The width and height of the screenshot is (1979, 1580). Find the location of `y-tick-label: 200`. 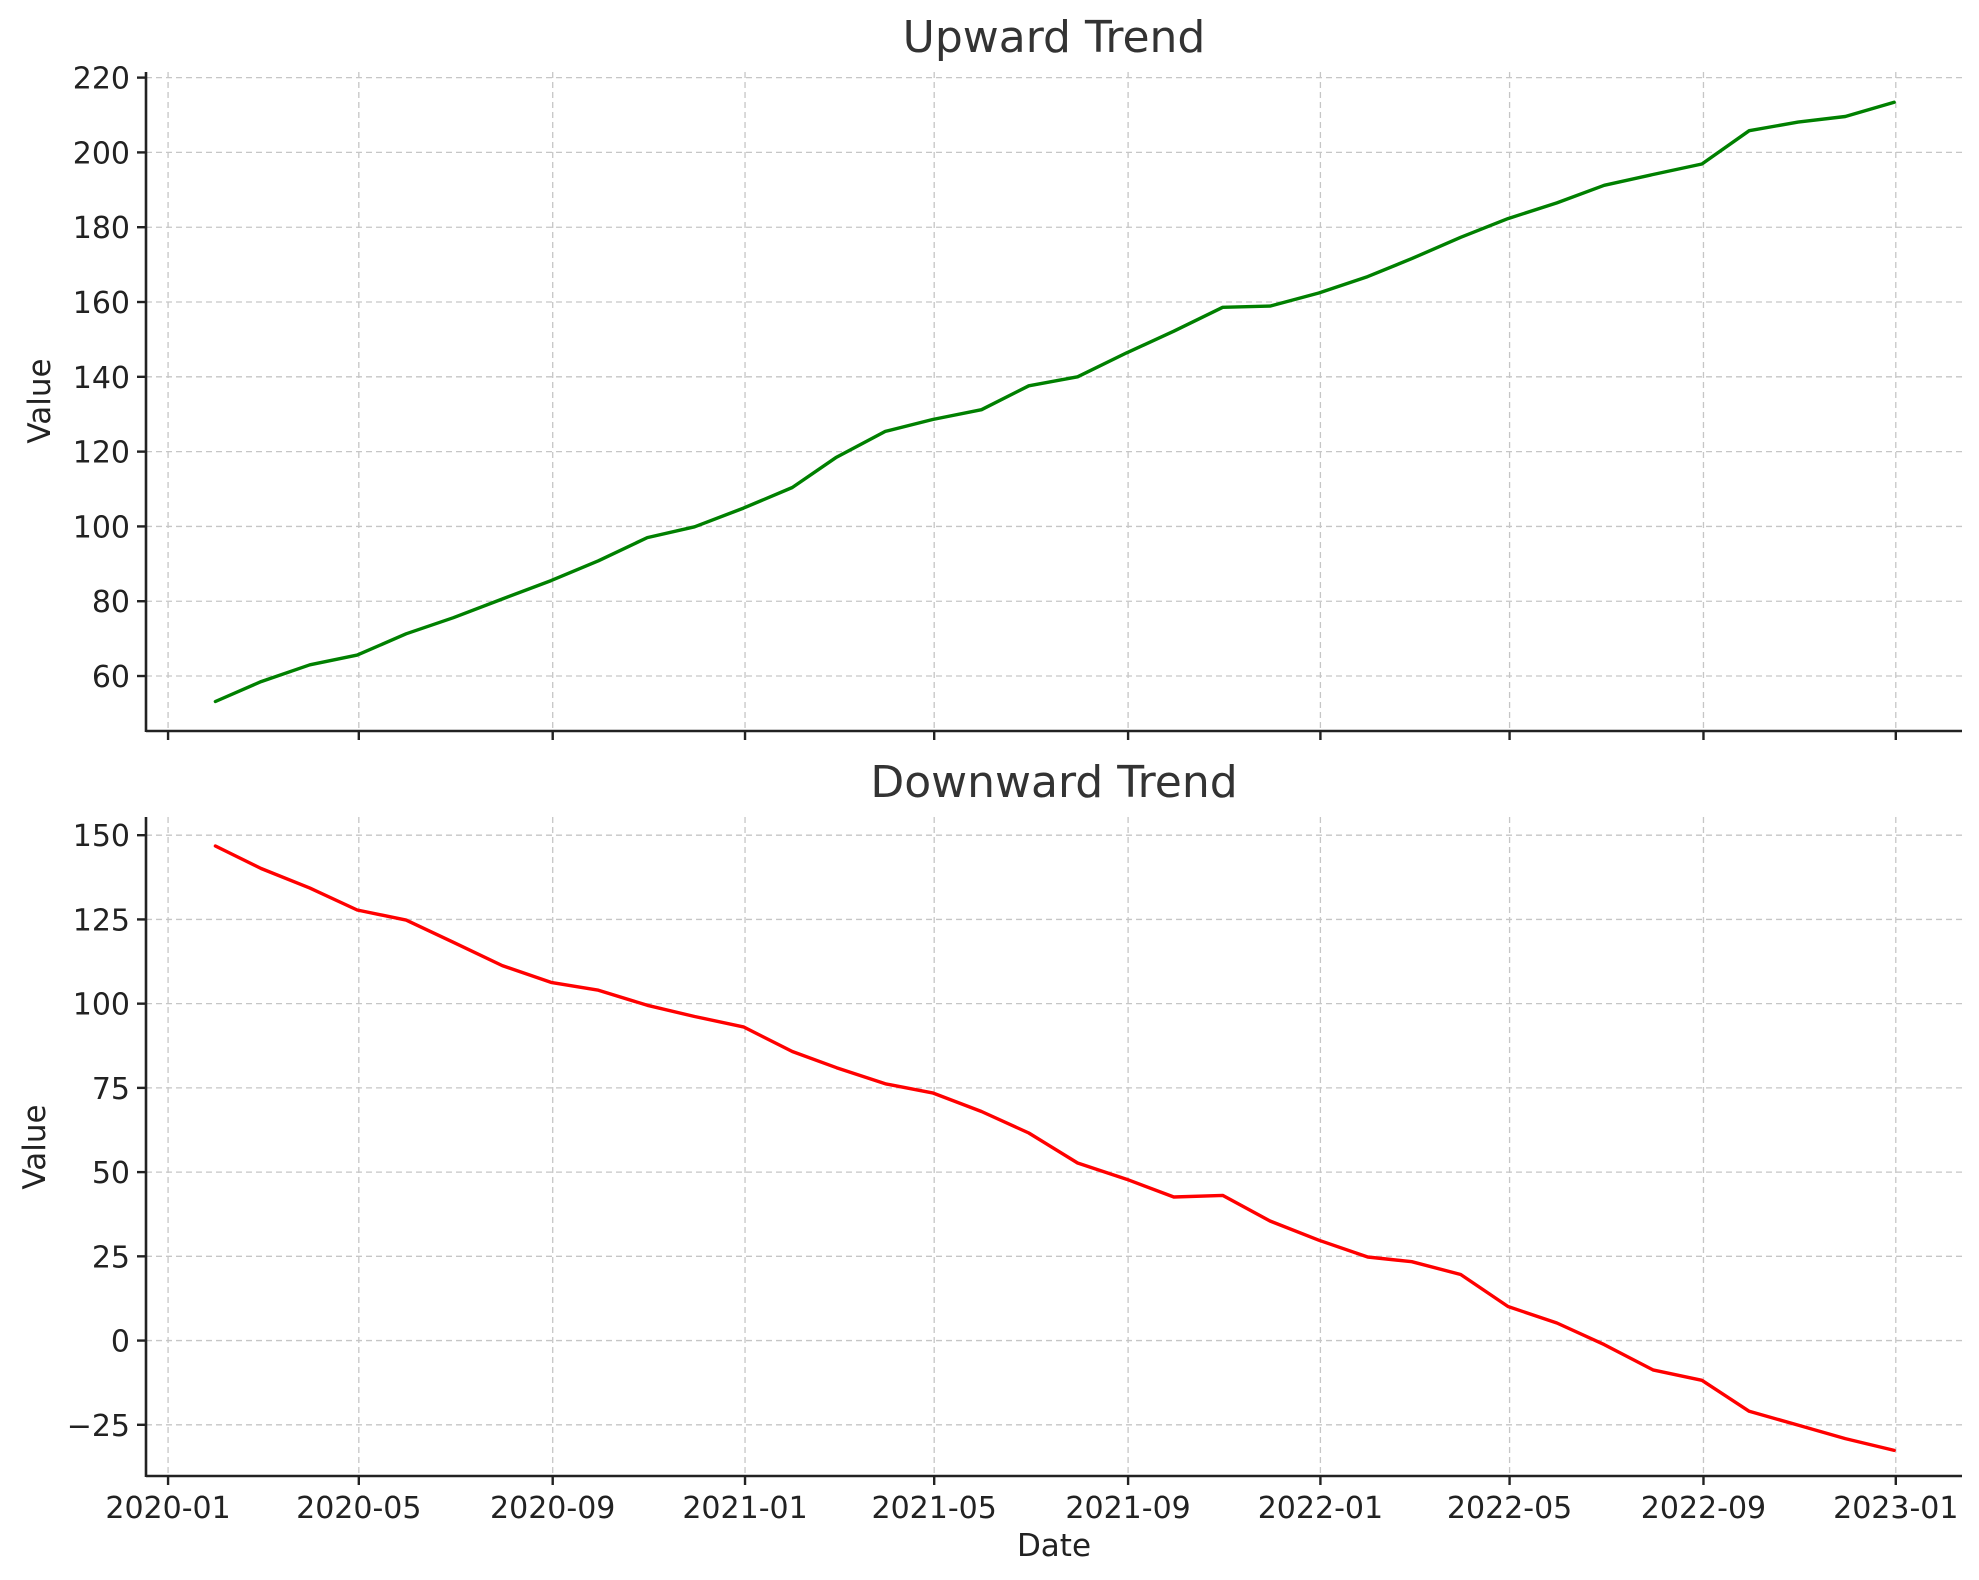

y-tick-label: 200 is located at coordinates (101, 153).